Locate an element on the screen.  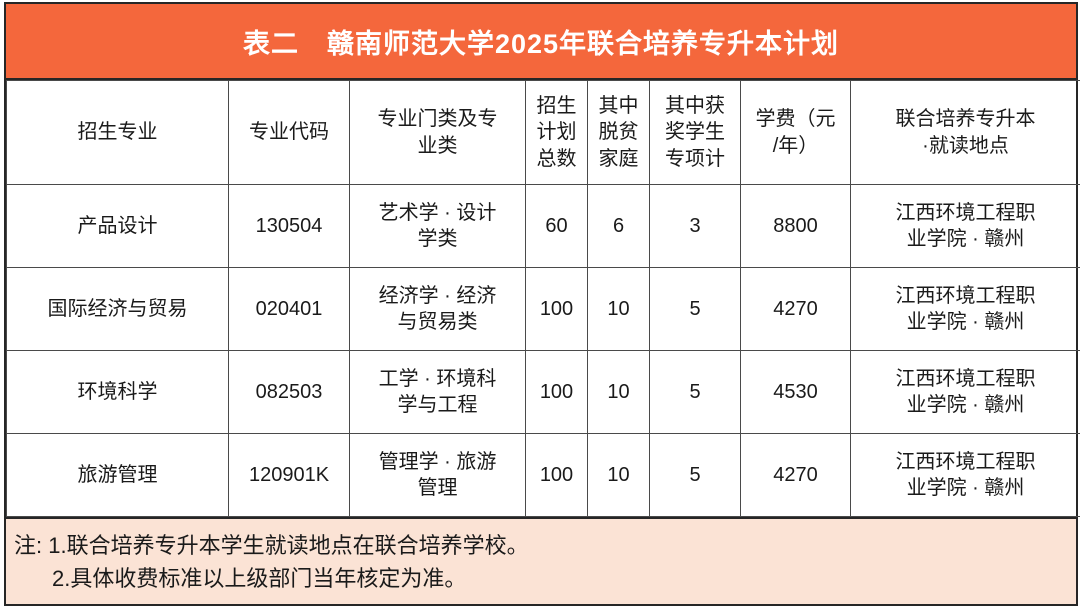
cell-code: 120901K is located at coordinates (289, 475).